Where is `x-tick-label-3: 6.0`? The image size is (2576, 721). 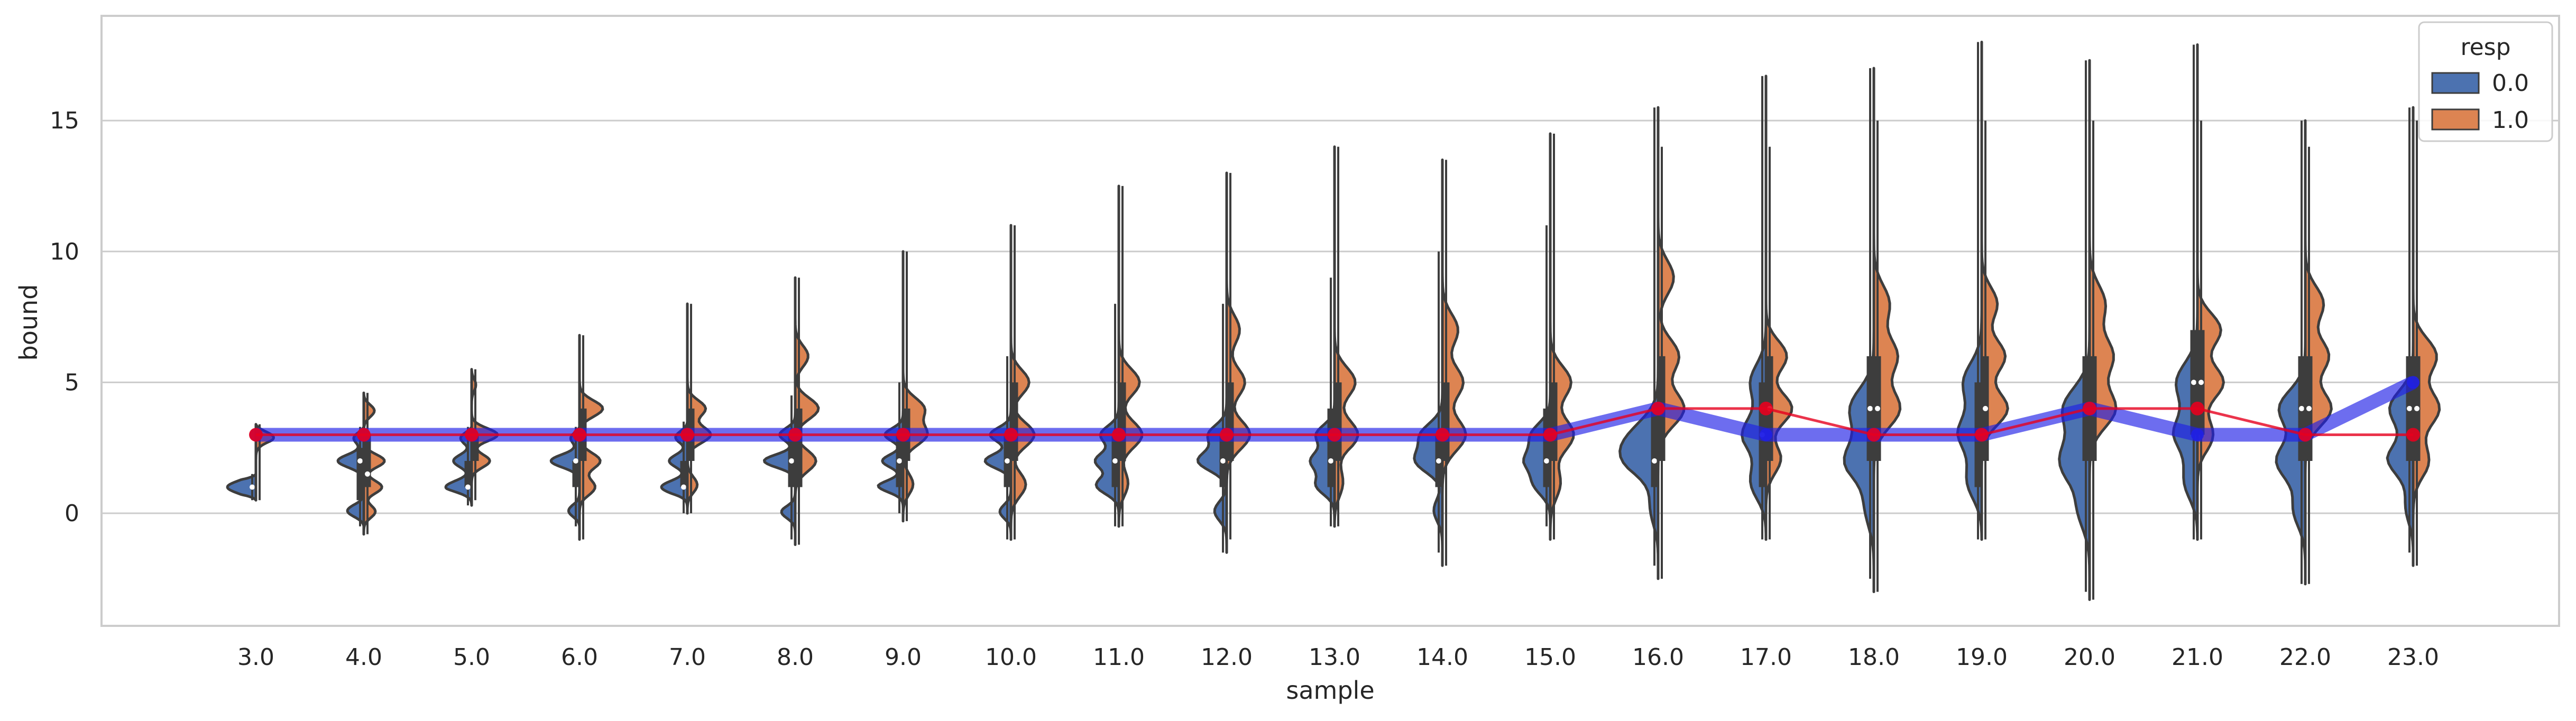 x-tick-label-3: 6.0 is located at coordinates (579, 657).